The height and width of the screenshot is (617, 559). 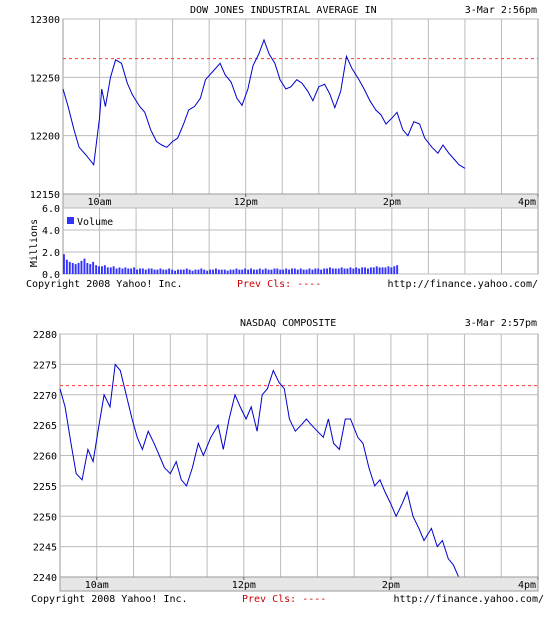 What do you see at coordinates (313, 201) in the screenshot?
I see `dow-x-axis: 10am 12pm 2pm 4pm` at bounding box center [313, 201].